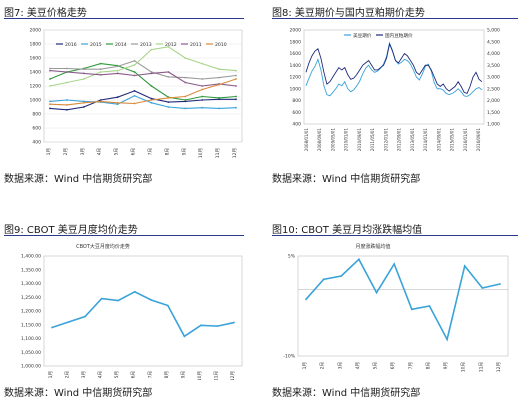 The width and height of the screenshot is (525, 402). I want to click on chart3-xtick-label: 3月, so click(84, 374).